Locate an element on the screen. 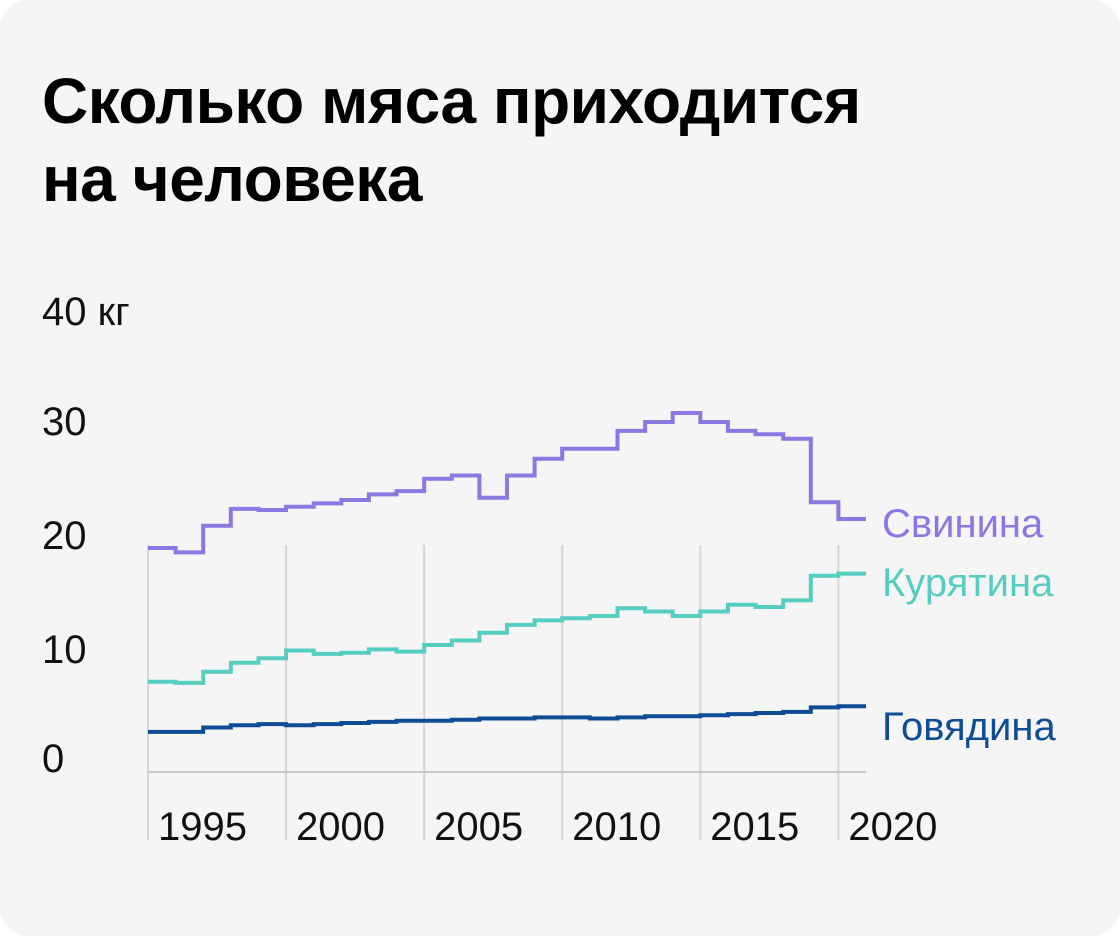  series-label-2: Говядина is located at coordinates (969, 727).